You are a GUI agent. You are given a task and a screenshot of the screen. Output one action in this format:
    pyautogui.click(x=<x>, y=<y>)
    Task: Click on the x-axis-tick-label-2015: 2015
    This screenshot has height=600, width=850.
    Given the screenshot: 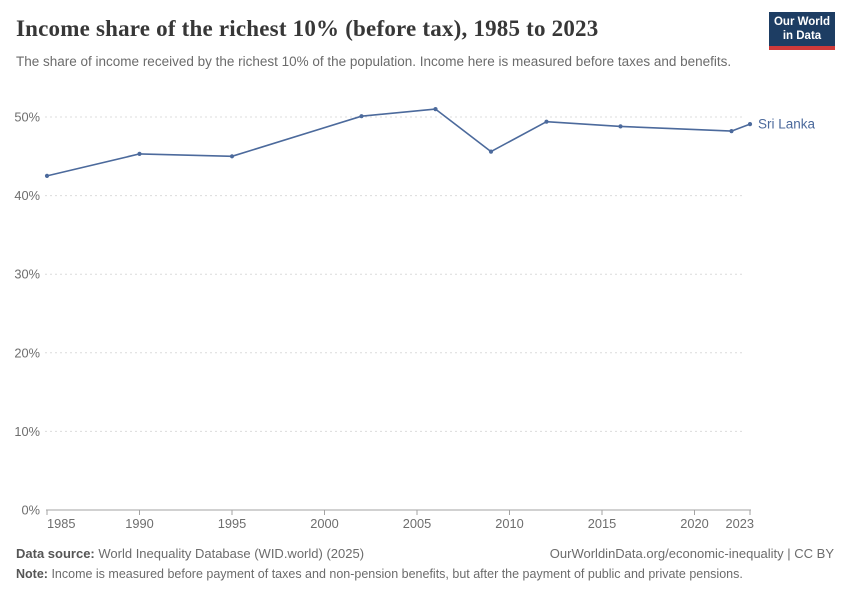 What is the action you would take?
    pyautogui.click(x=602, y=523)
    